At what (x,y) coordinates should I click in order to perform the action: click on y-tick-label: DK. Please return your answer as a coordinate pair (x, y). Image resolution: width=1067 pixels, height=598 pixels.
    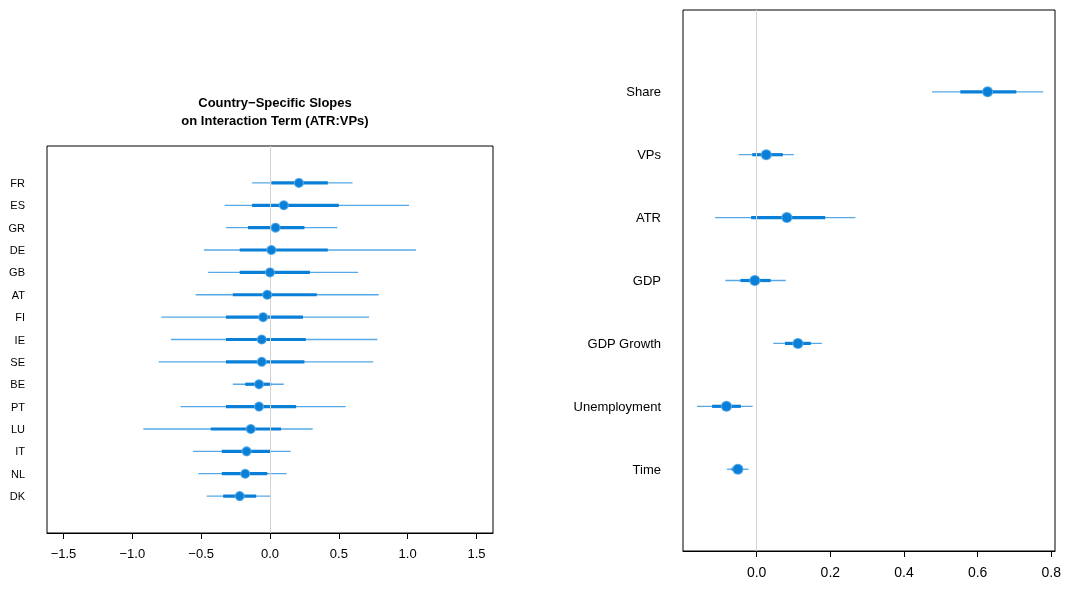
    Looking at the image, I should click on (17, 496).